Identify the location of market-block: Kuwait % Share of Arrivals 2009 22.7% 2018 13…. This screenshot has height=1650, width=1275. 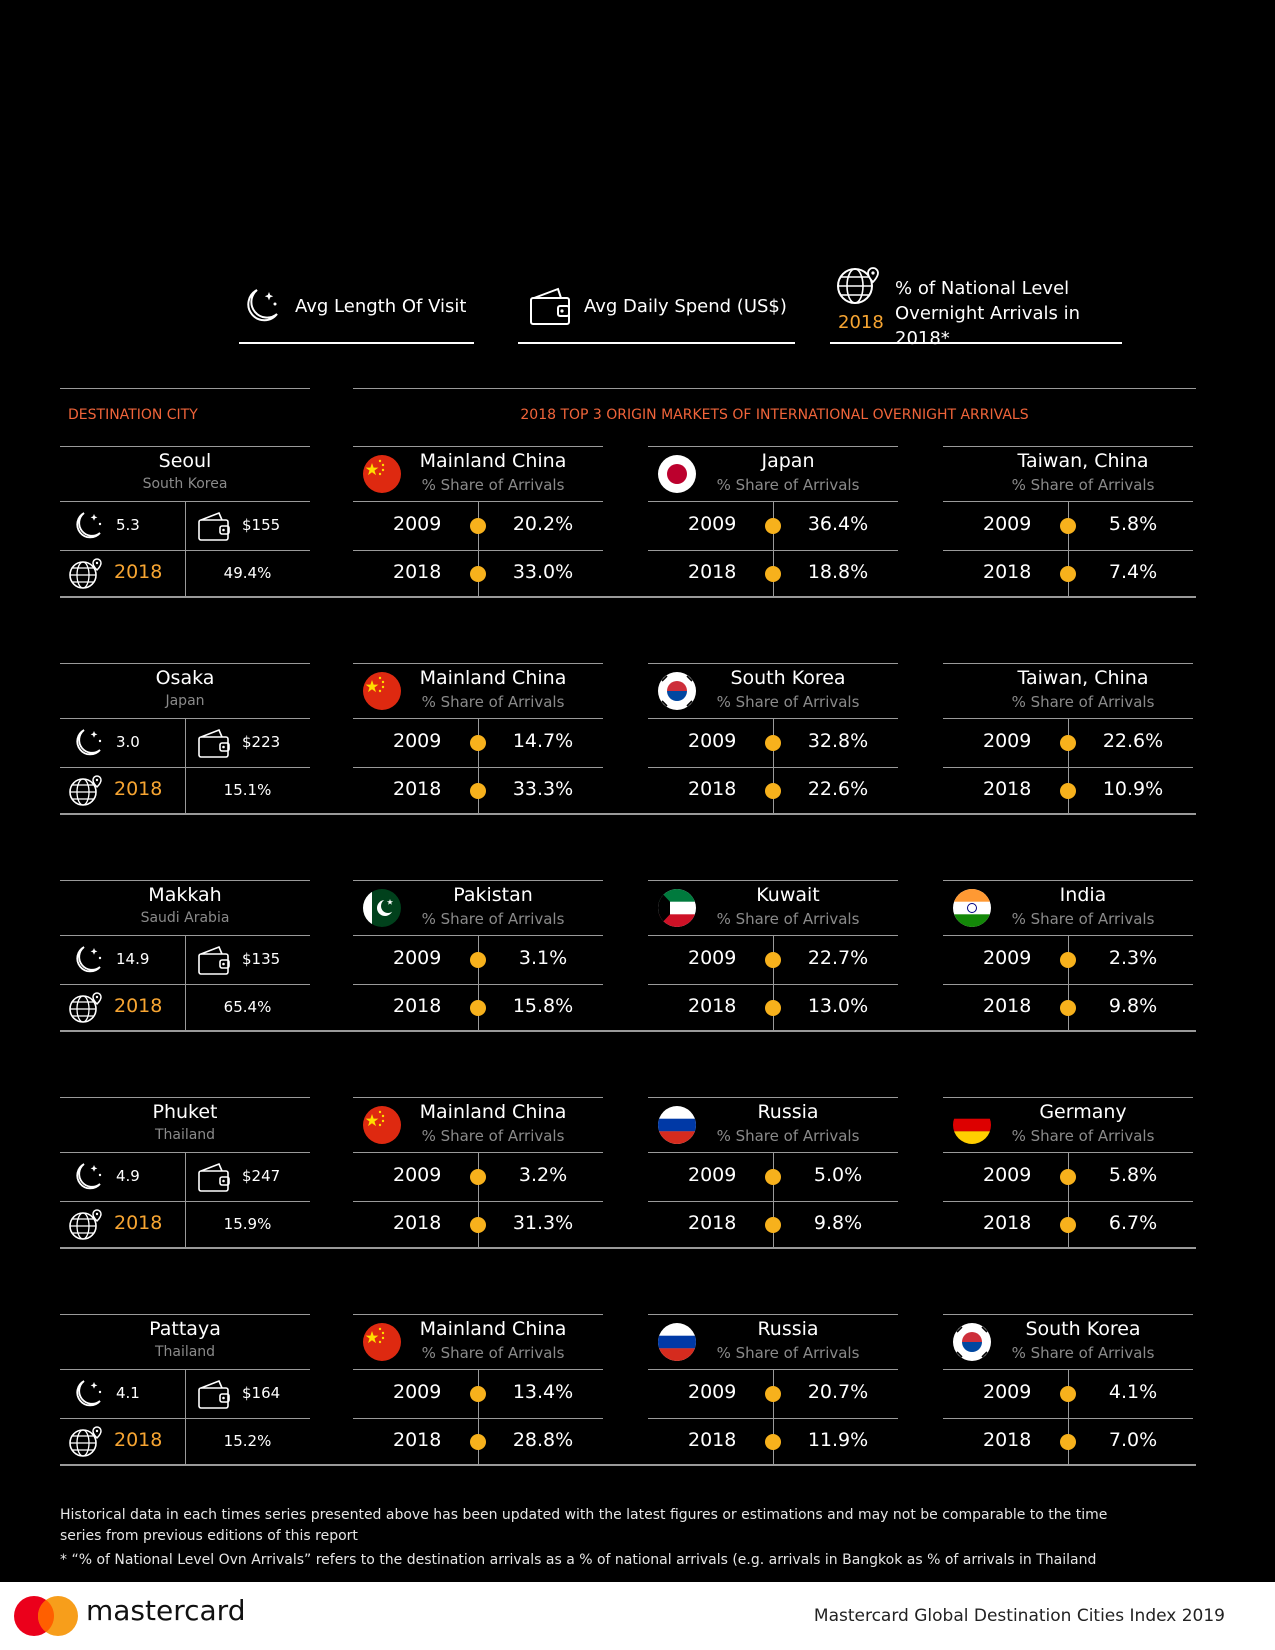
(773, 955).